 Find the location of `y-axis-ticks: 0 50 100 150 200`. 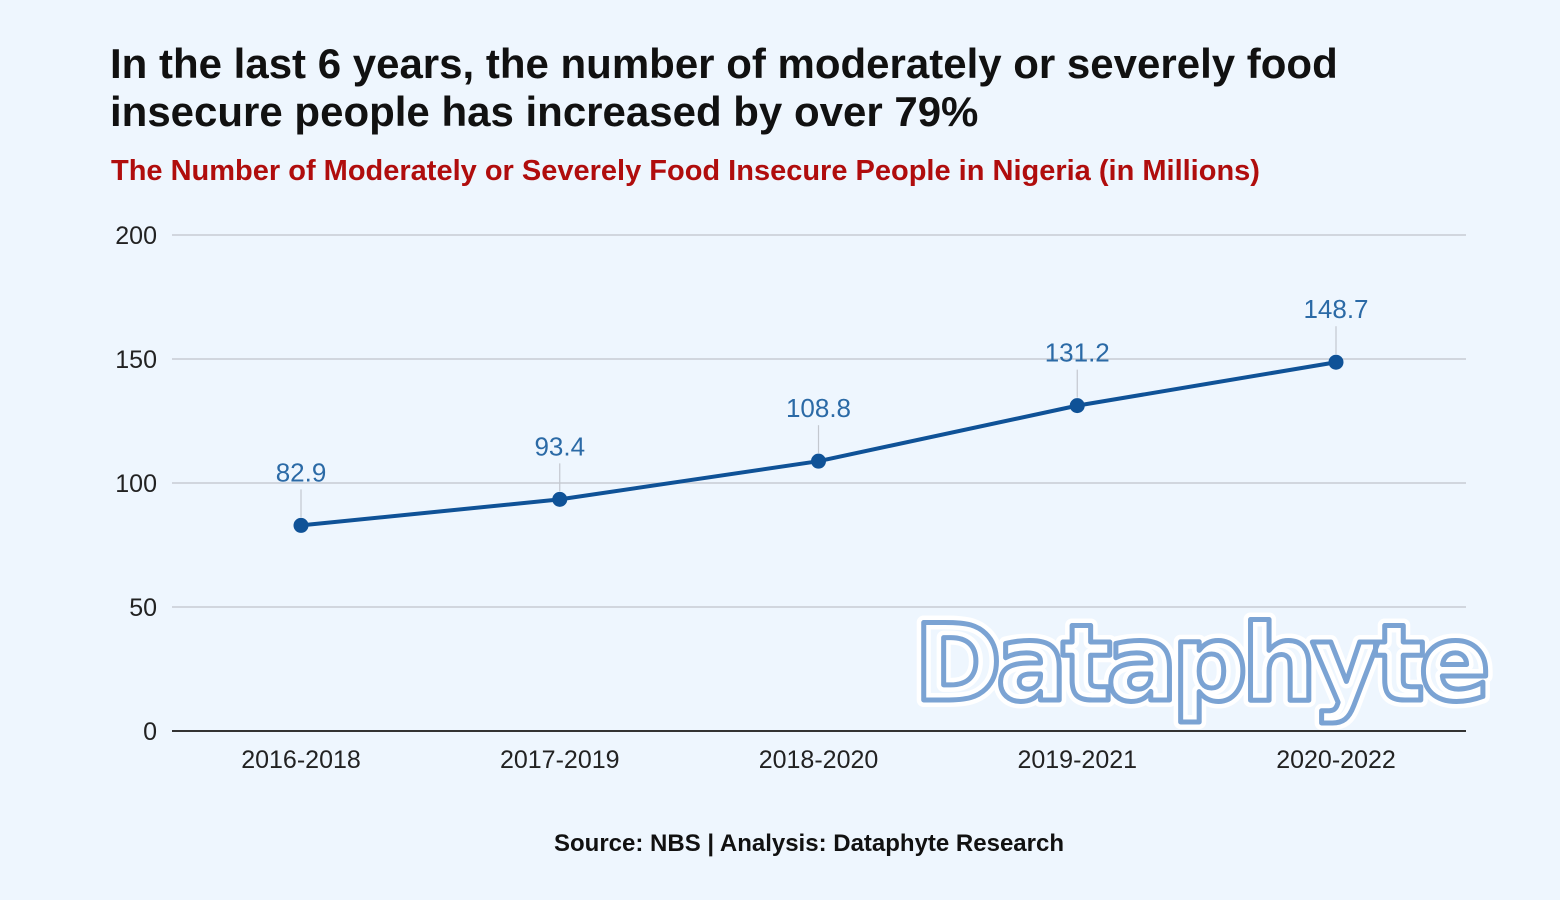

y-axis-ticks: 0 50 100 150 200 is located at coordinates (136, 484).